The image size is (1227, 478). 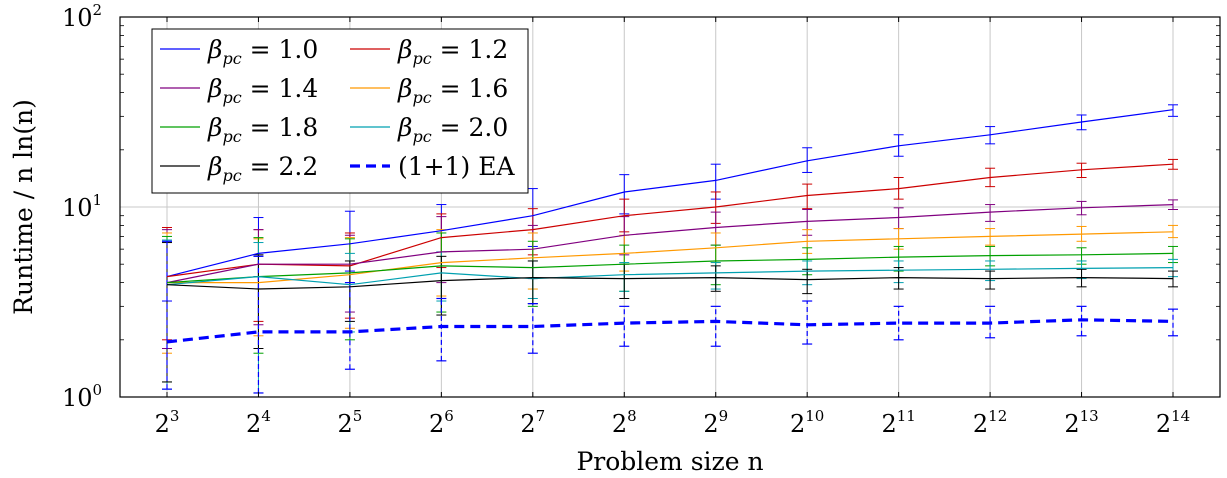 What do you see at coordinates (906, 416) in the screenshot?
I see `x-tick-exponent: 11` at bounding box center [906, 416].